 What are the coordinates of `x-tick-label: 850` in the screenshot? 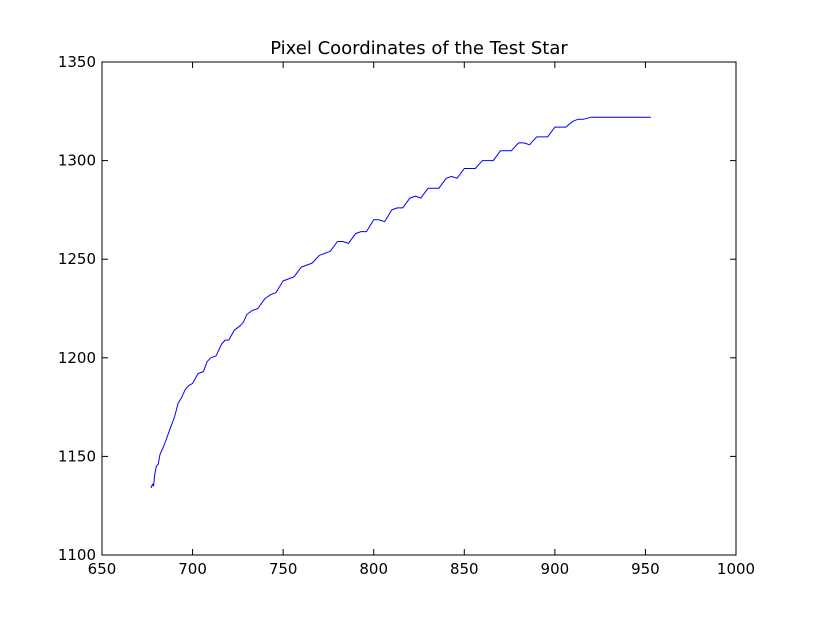 It's located at (464, 569).